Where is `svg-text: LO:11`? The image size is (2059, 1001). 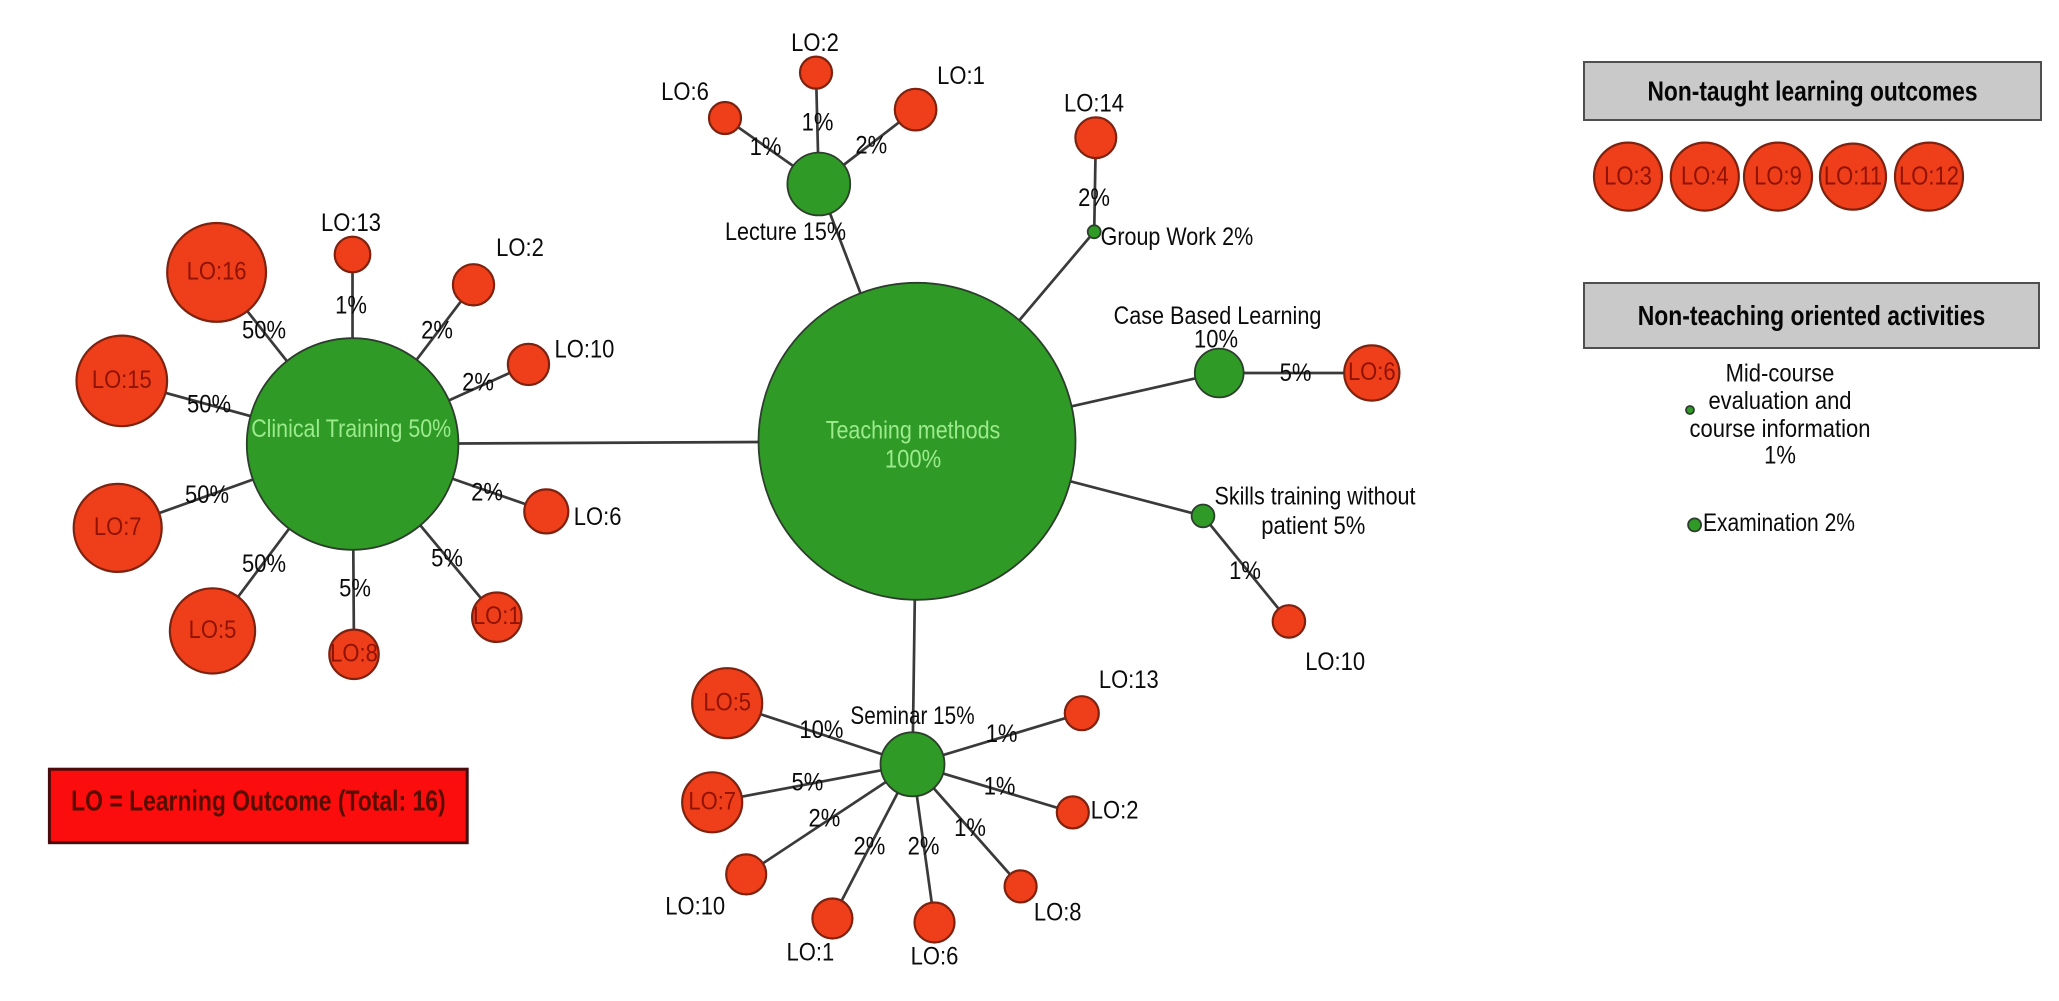
svg-text: LO:11 is located at coordinates (1853, 177).